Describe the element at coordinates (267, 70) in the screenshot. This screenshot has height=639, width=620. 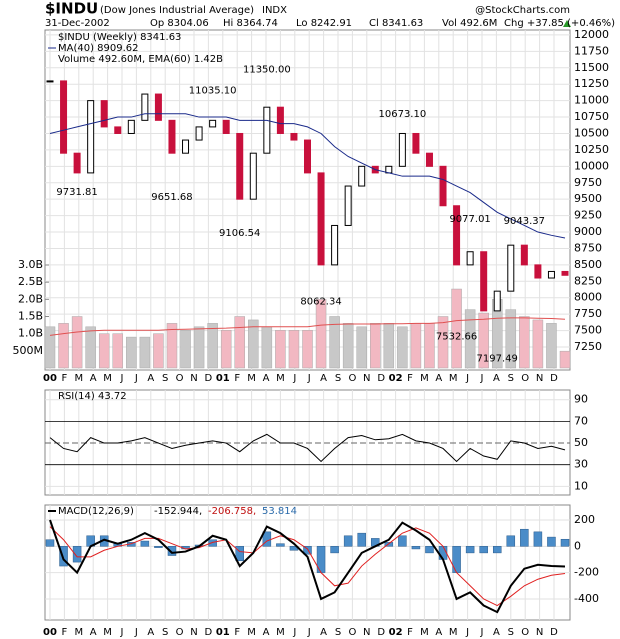
I see `annotation: 11350.00` at that location.